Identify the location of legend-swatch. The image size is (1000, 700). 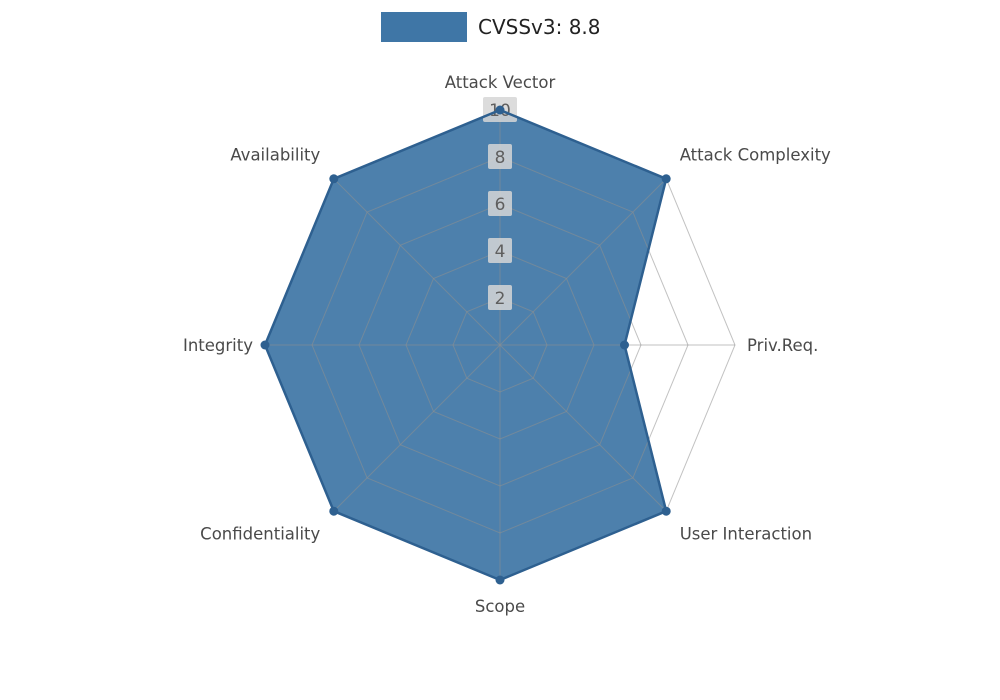
(424, 27).